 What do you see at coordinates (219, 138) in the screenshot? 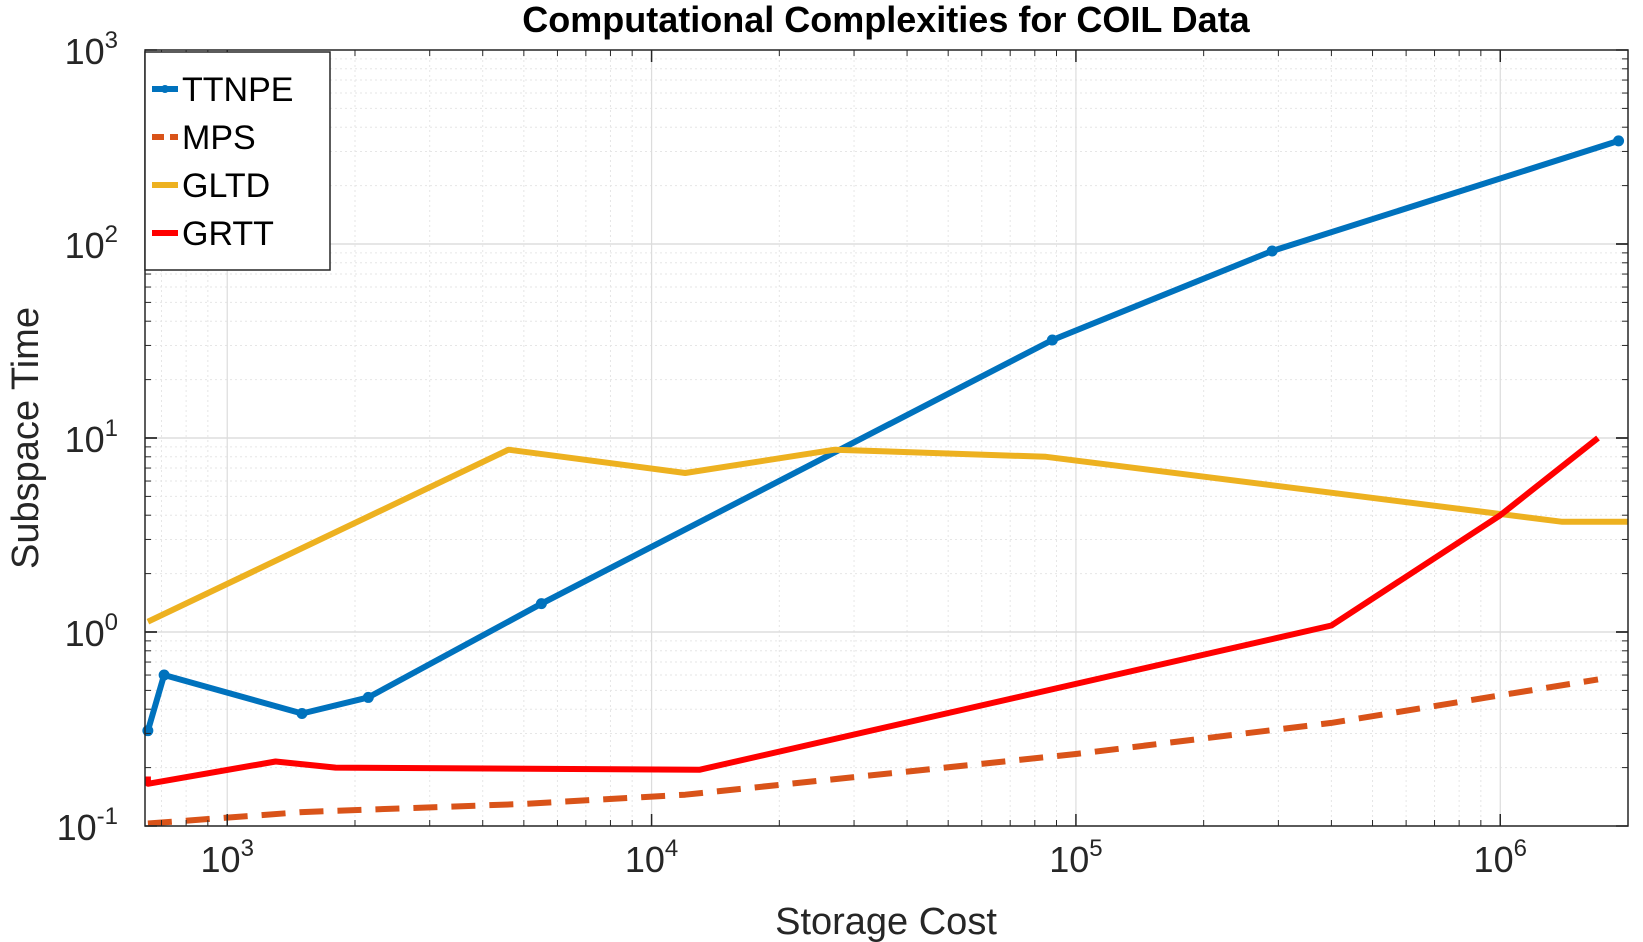
I see `legend-label-mps: MPS` at bounding box center [219, 138].